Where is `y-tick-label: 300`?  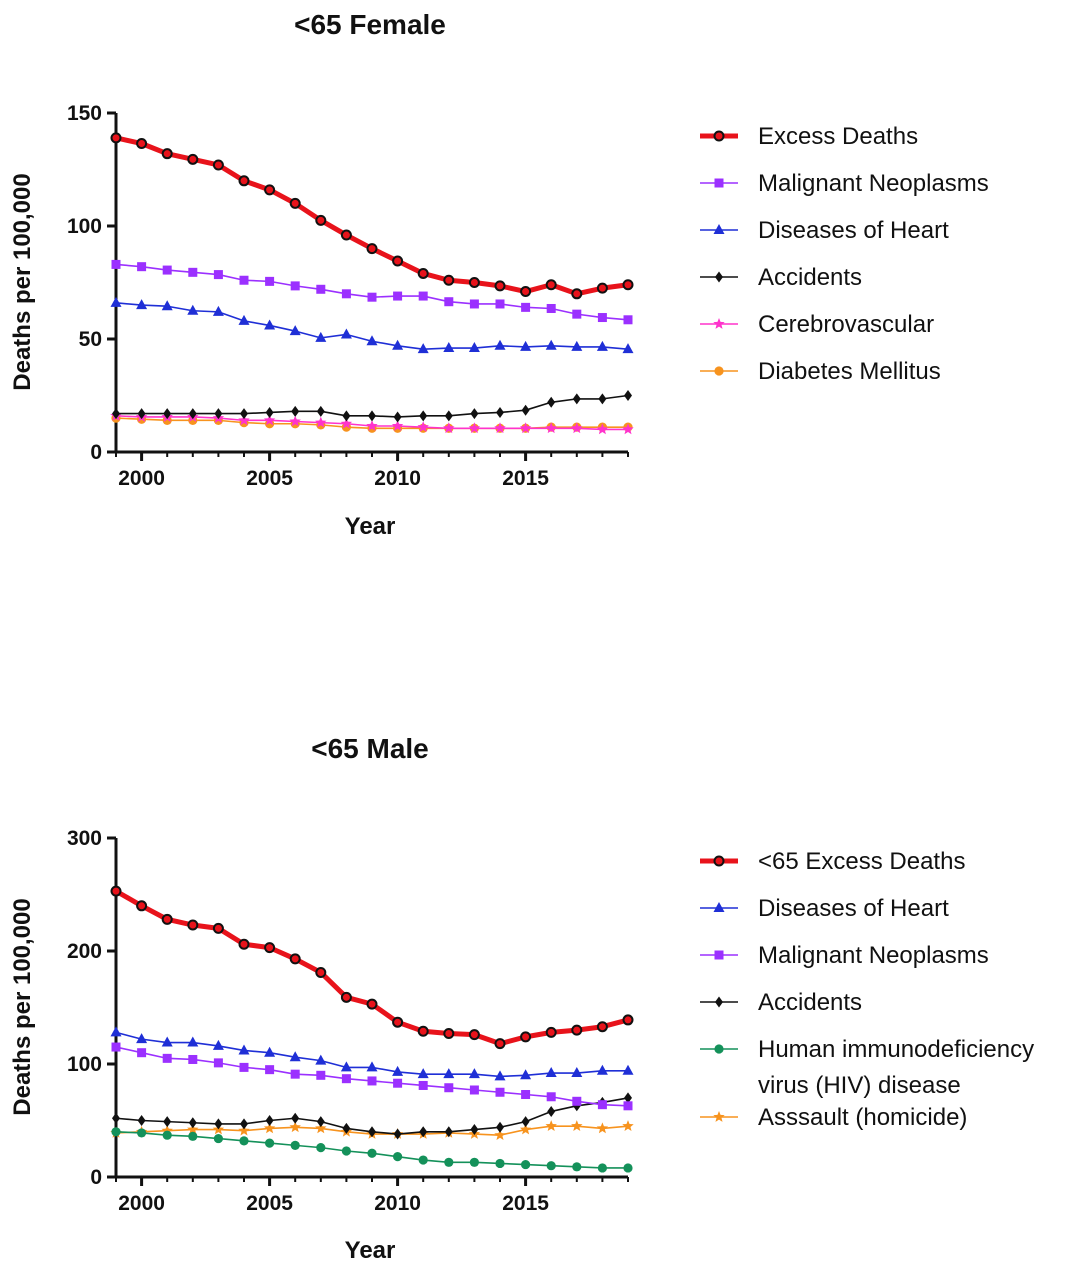
y-tick-label: 300 is located at coordinates (84, 838).